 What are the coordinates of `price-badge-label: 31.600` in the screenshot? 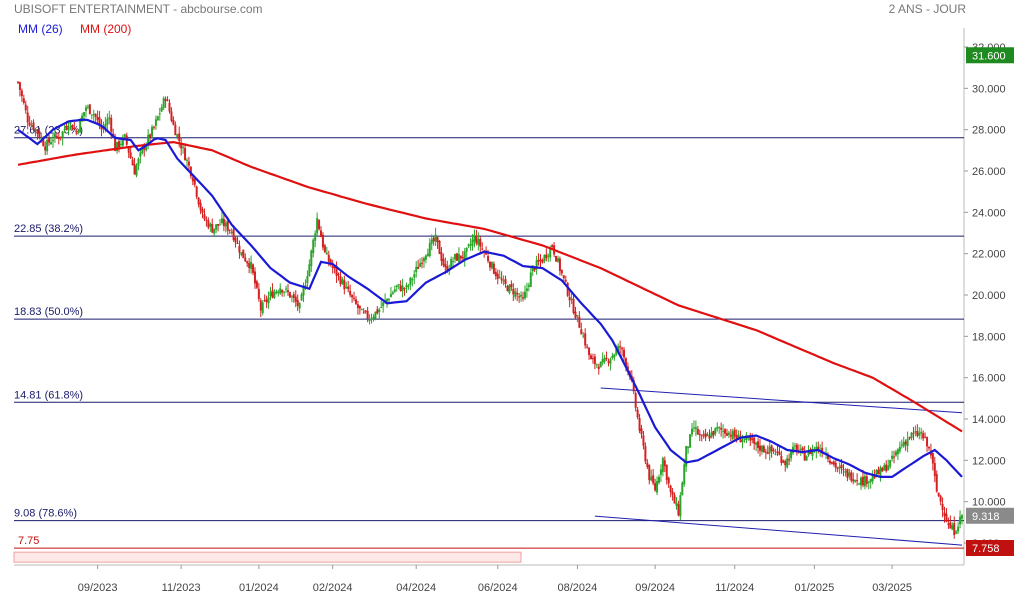 It's located at (989, 56).